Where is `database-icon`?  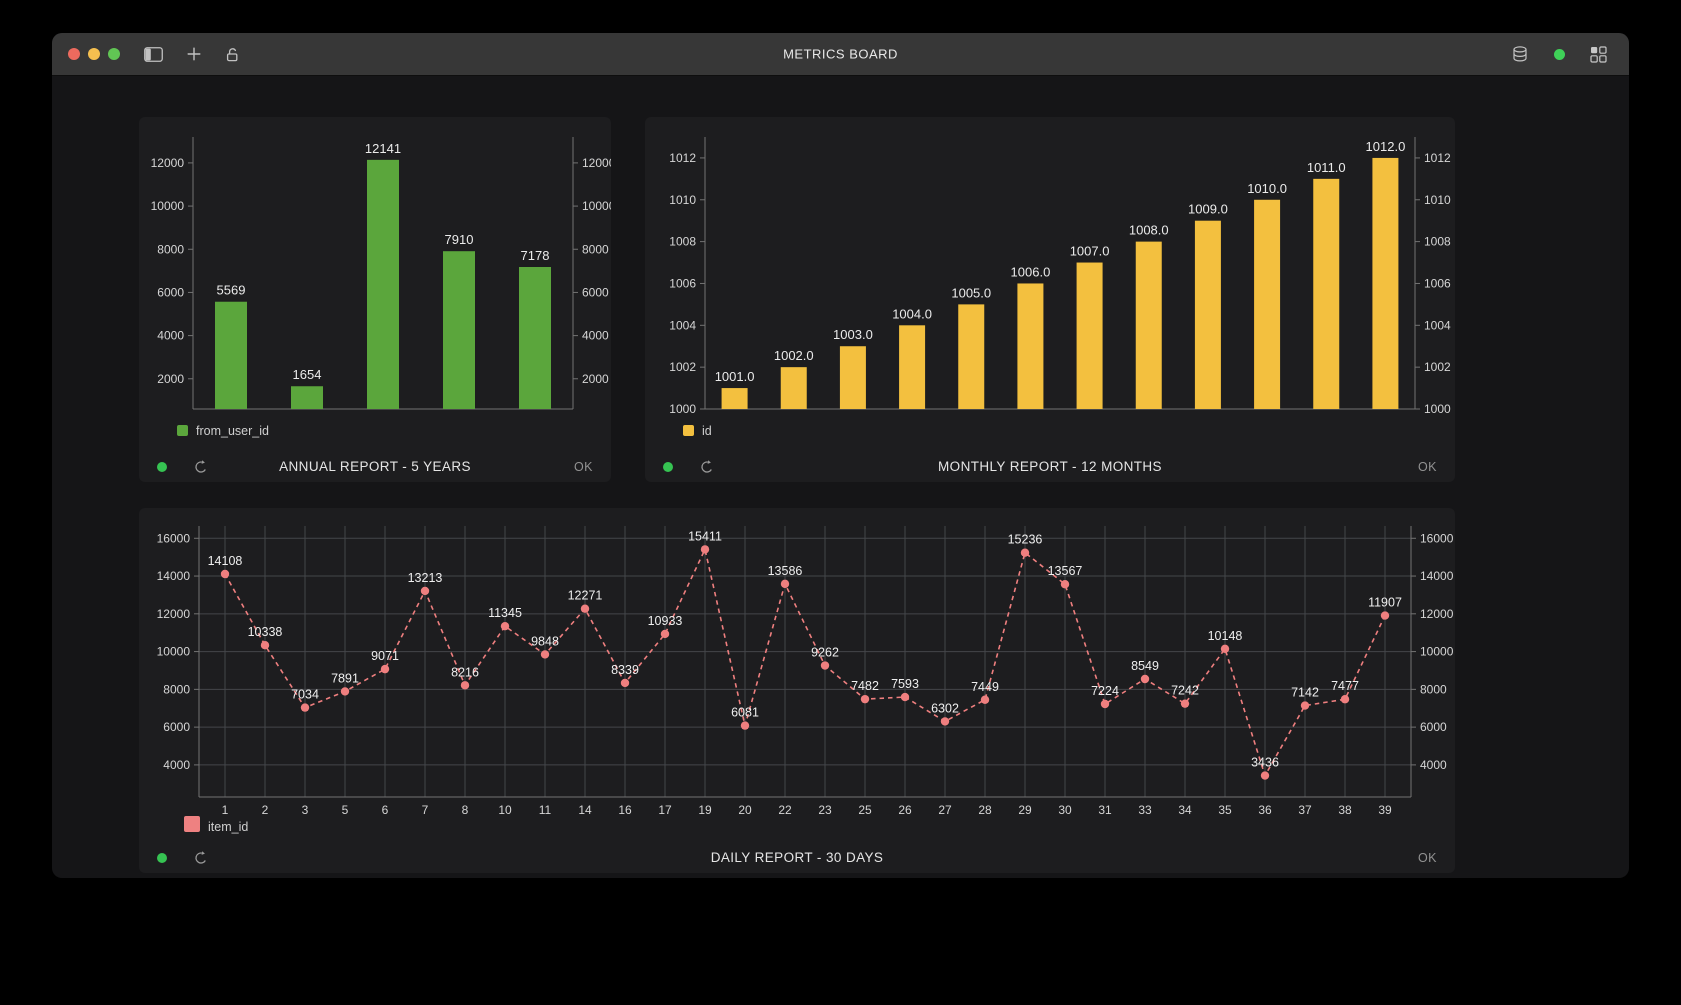 database-icon is located at coordinates (1520, 54).